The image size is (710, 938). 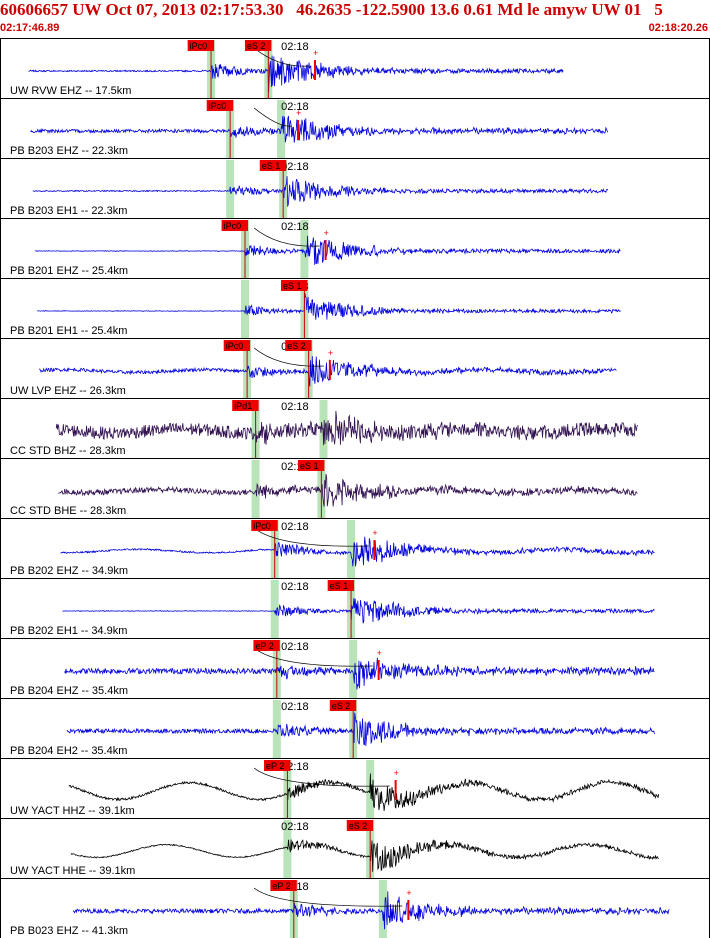 What do you see at coordinates (68, 511) in the screenshot?
I see `channel-label: CC STD BHE -- 28.3km` at bounding box center [68, 511].